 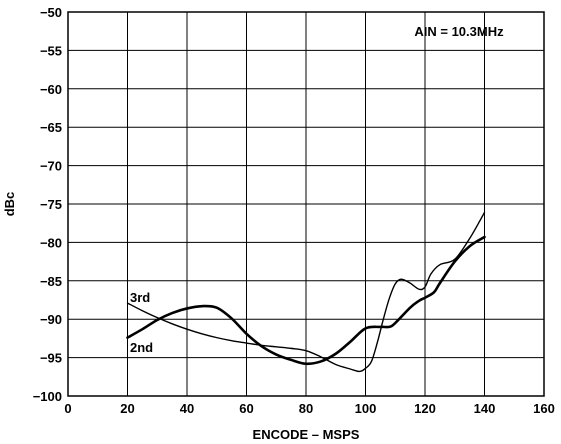 I want to click on y-tick-label: −60, so click(x=51, y=89).